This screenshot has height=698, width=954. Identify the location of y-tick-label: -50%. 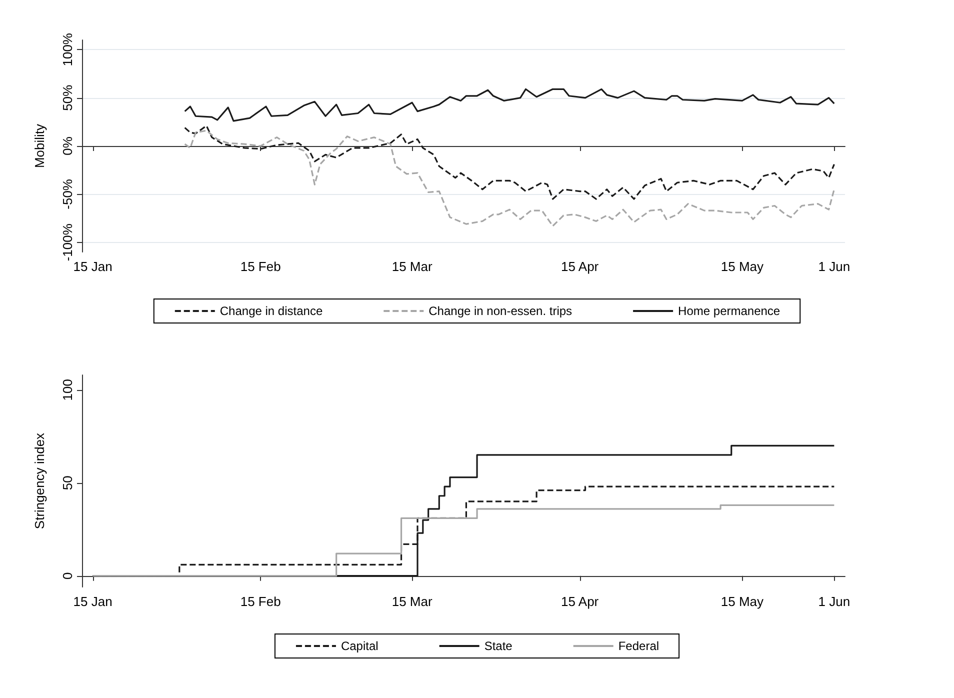
(67, 194).